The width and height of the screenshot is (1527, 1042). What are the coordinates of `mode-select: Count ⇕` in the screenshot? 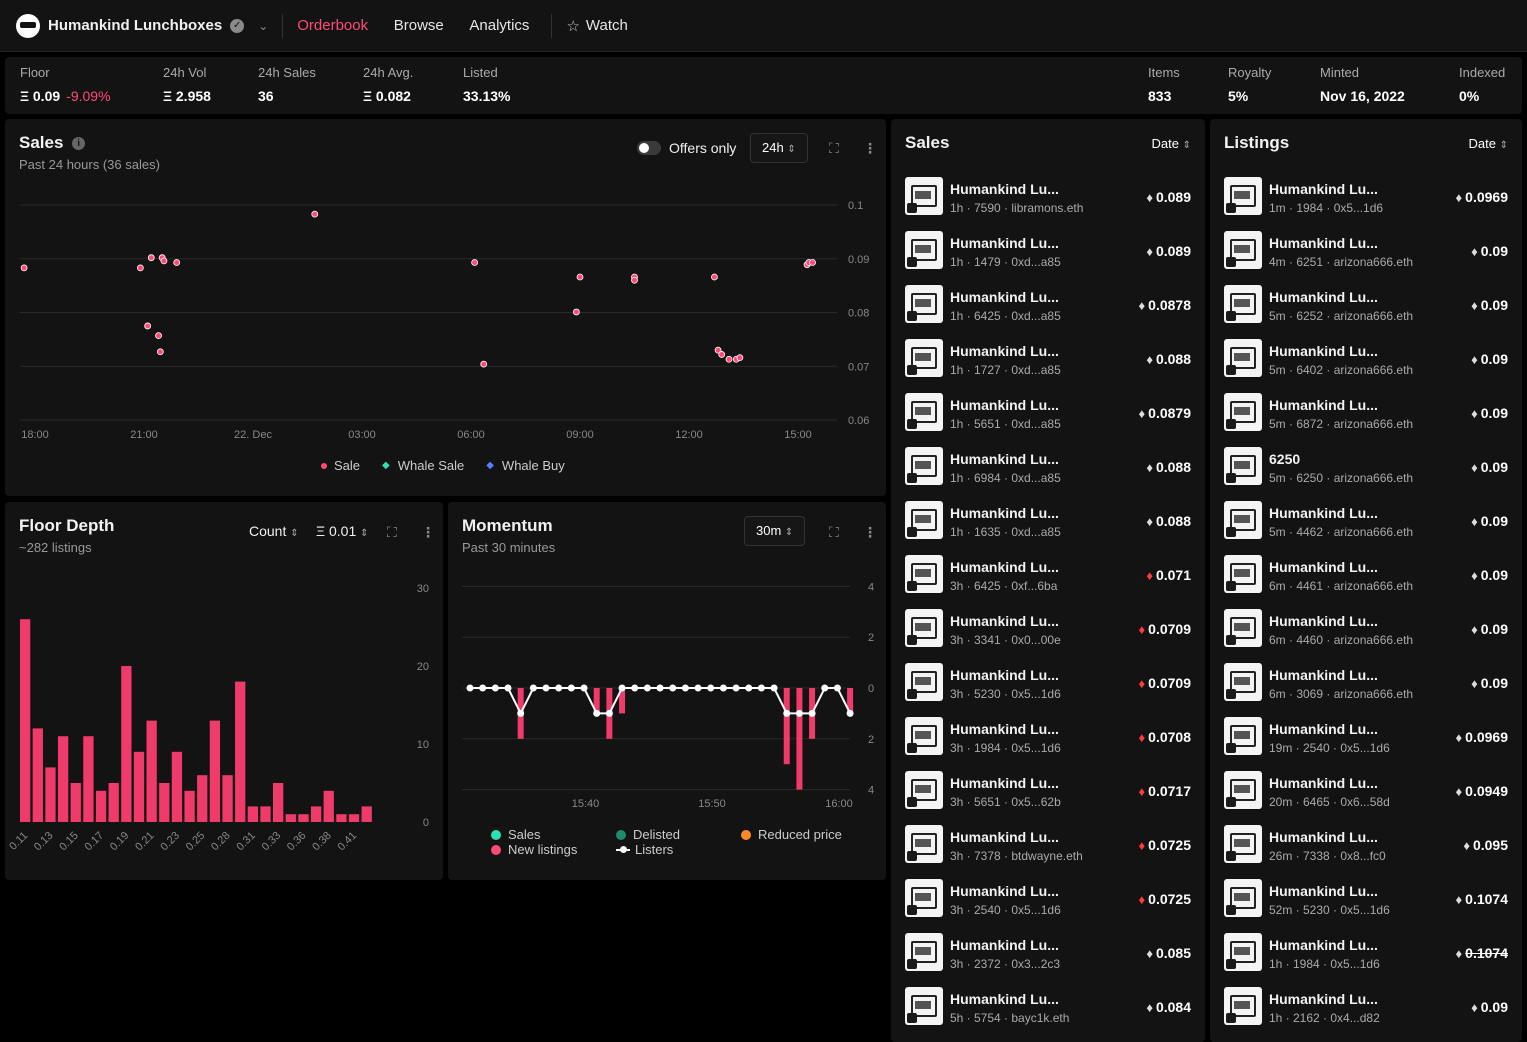 It's located at (274, 531).